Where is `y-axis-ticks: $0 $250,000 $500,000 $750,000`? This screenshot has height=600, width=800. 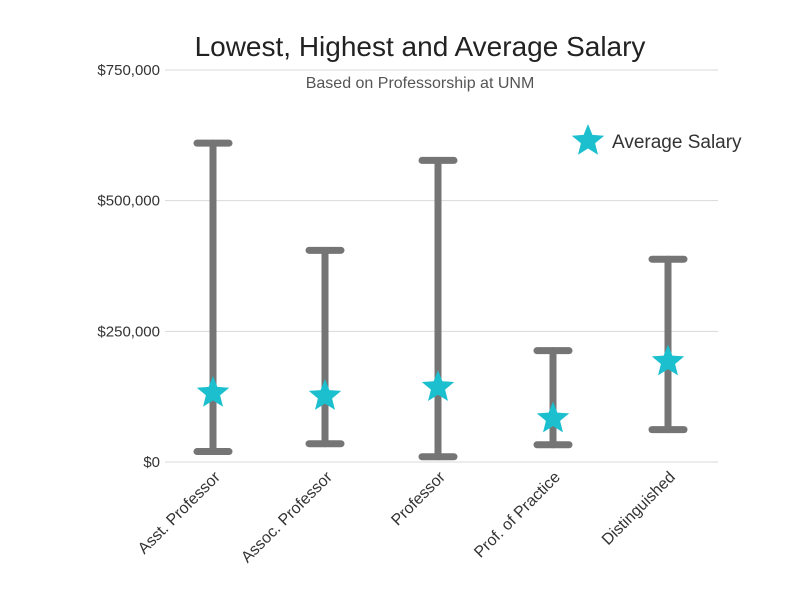
y-axis-ticks: $0 $250,000 $500,000 $750,000 is located at coordinates (128, 266).